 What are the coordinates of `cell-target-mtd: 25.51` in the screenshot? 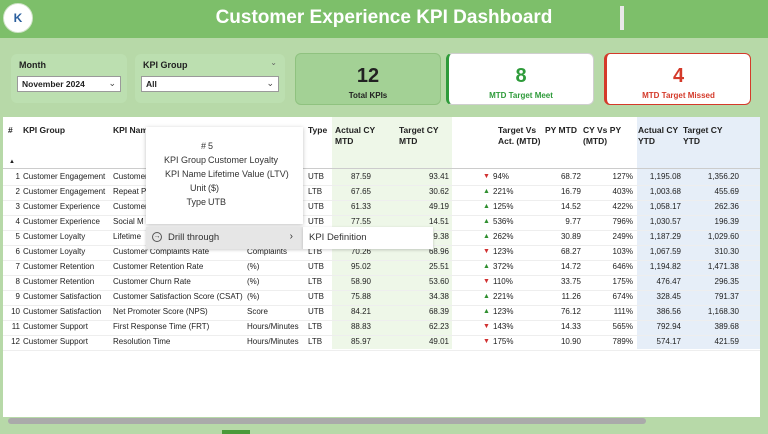 It's located at (438, 266).